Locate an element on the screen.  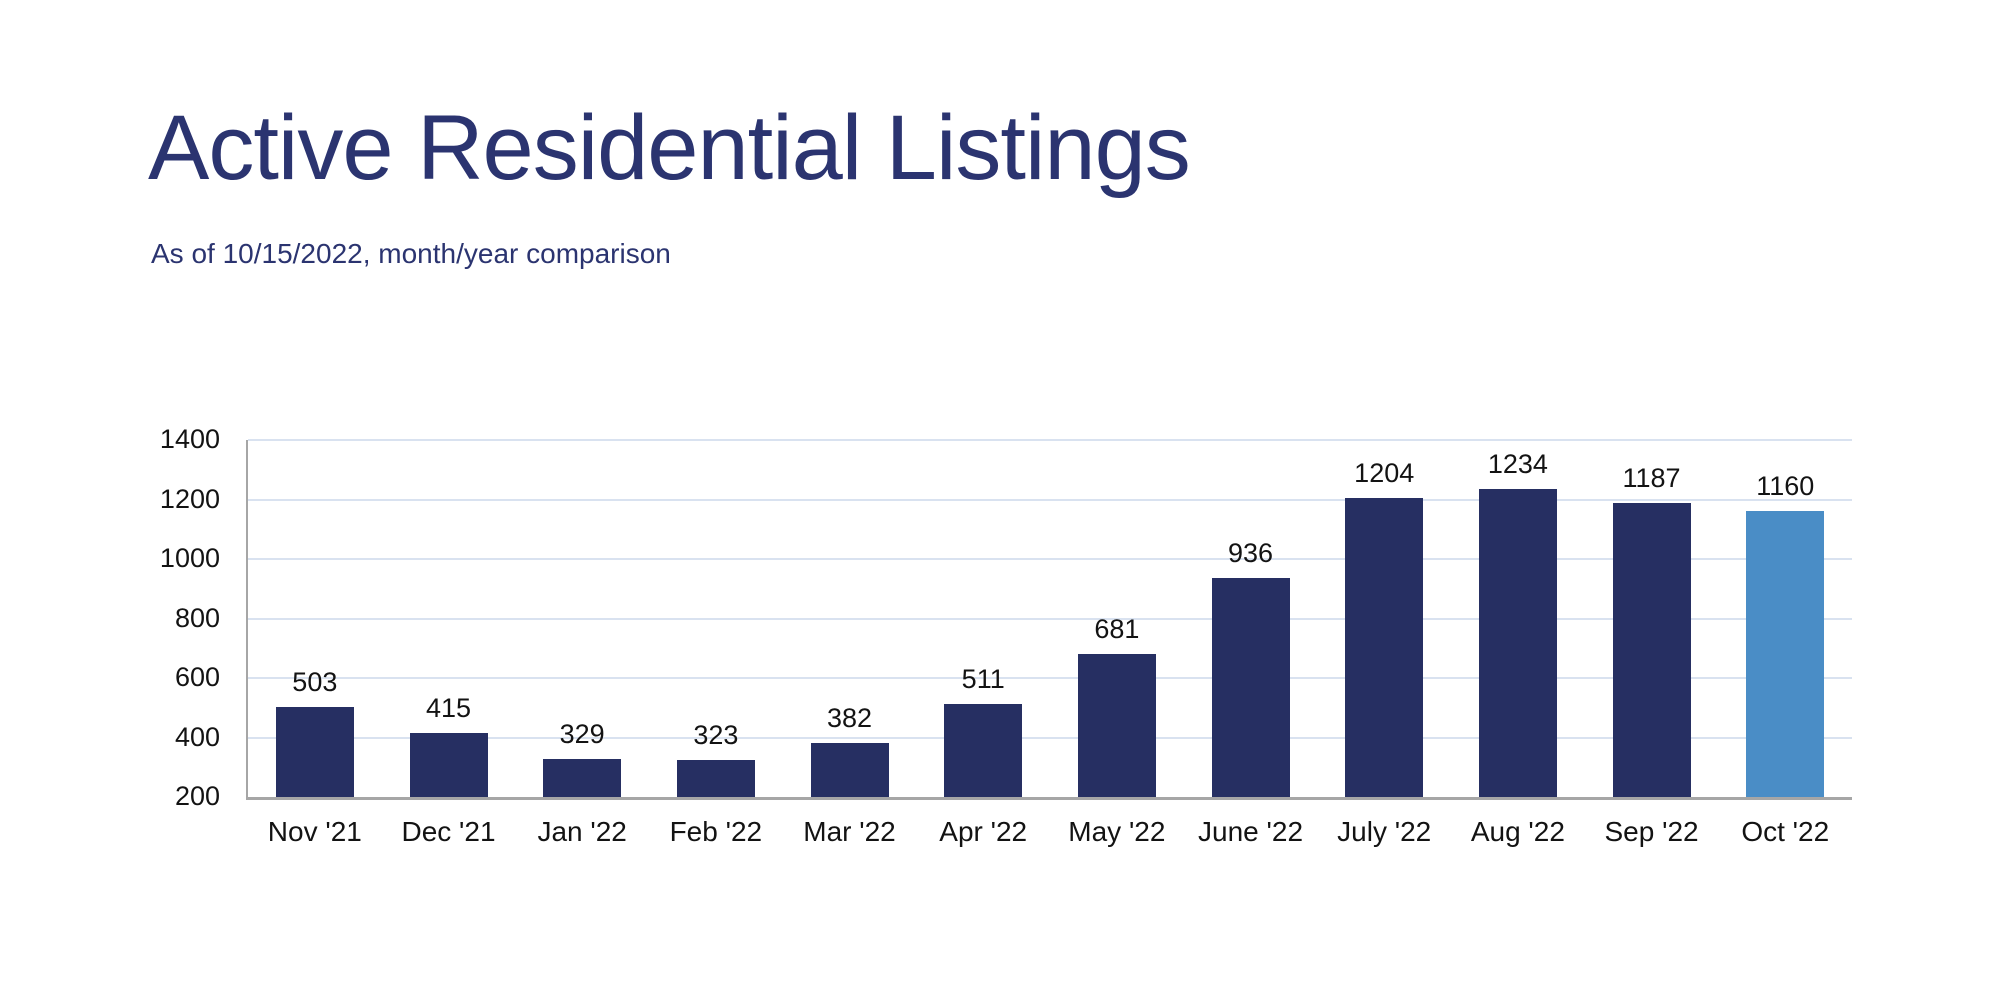
bar-value-label: 1187 is located at coordinates (1651, 478).